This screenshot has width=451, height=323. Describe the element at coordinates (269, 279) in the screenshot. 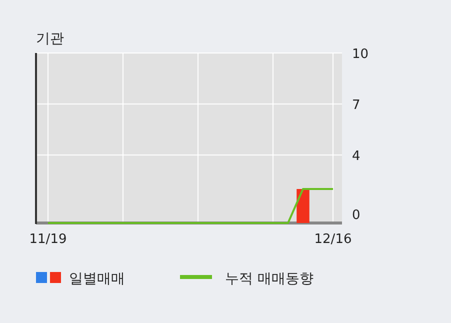

I see `legend-label: 누적 매매동향` at that location.